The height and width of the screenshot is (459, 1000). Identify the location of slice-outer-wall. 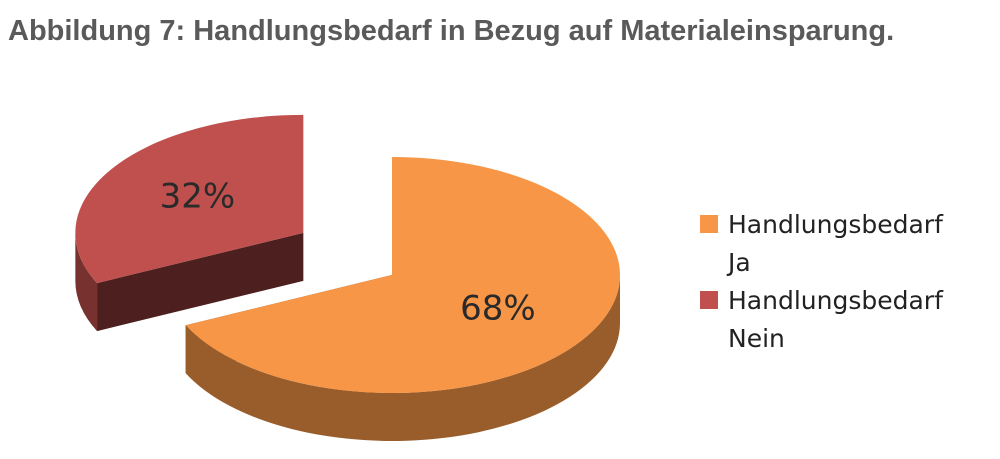
(86, 282).